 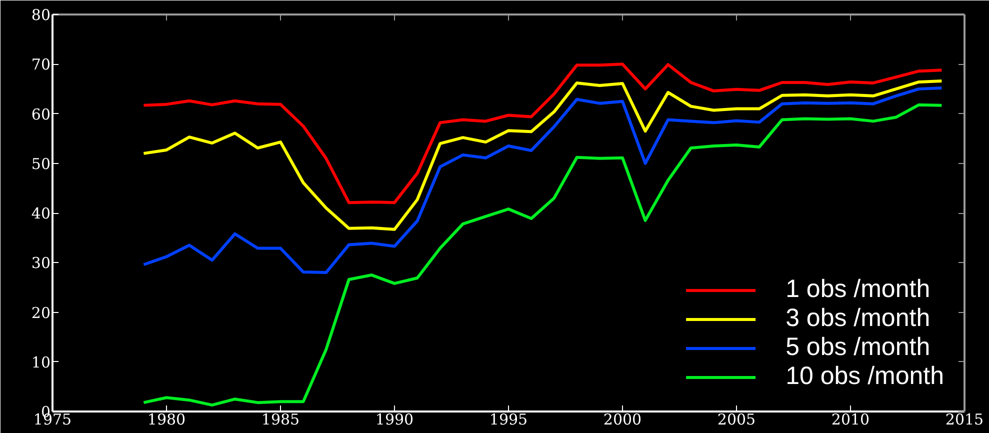 I want to click on x-tick-label: 2005, so click(x=736, y=419).